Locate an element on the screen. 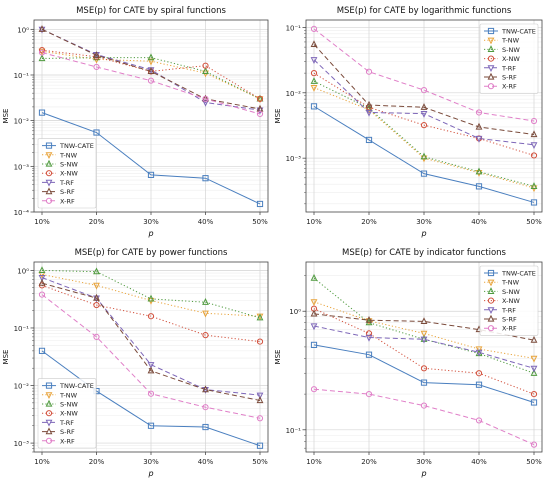 The width and height of the screenshot is (550, 479). series-t-rf is located at coordinates (424, 103).